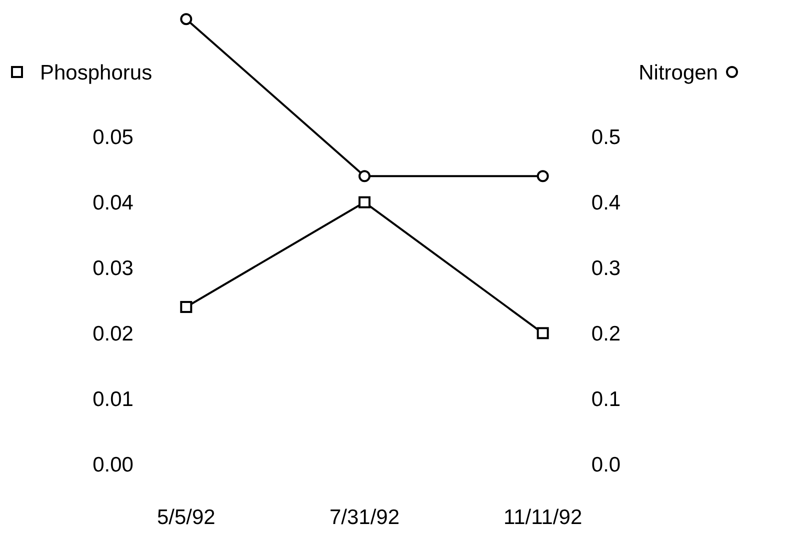 The image size is (802, 544). What do you see at coordinates (606, 399) in the screenshot?
I see `y2-tick-label: 0.1` at bounding box center [606, 399].